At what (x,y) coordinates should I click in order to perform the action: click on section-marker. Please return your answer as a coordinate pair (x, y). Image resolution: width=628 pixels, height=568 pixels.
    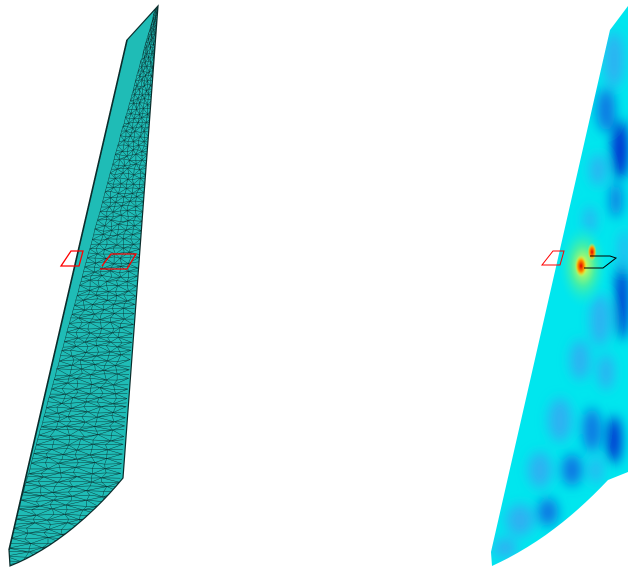
    Looking at the image, I should click on (98, 260).